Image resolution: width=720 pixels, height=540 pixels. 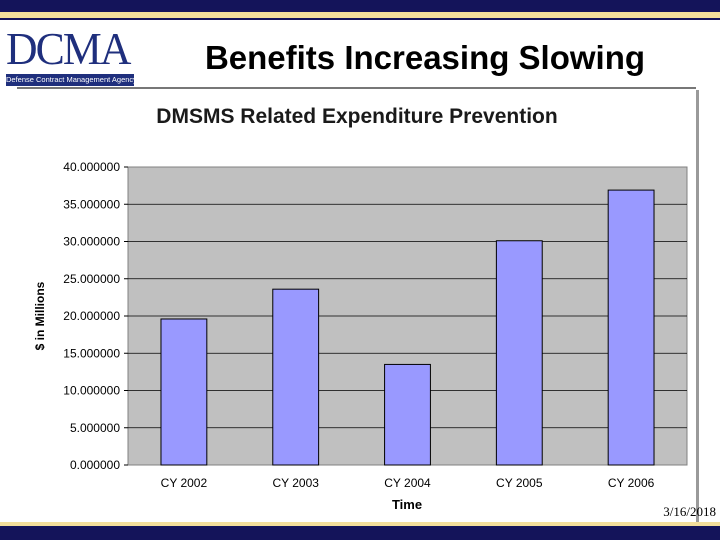 What do you see at coordinates (295, 483) in the screenshot?
I see `x-tick-label: CY 2003` at bounding box center [295, 483].